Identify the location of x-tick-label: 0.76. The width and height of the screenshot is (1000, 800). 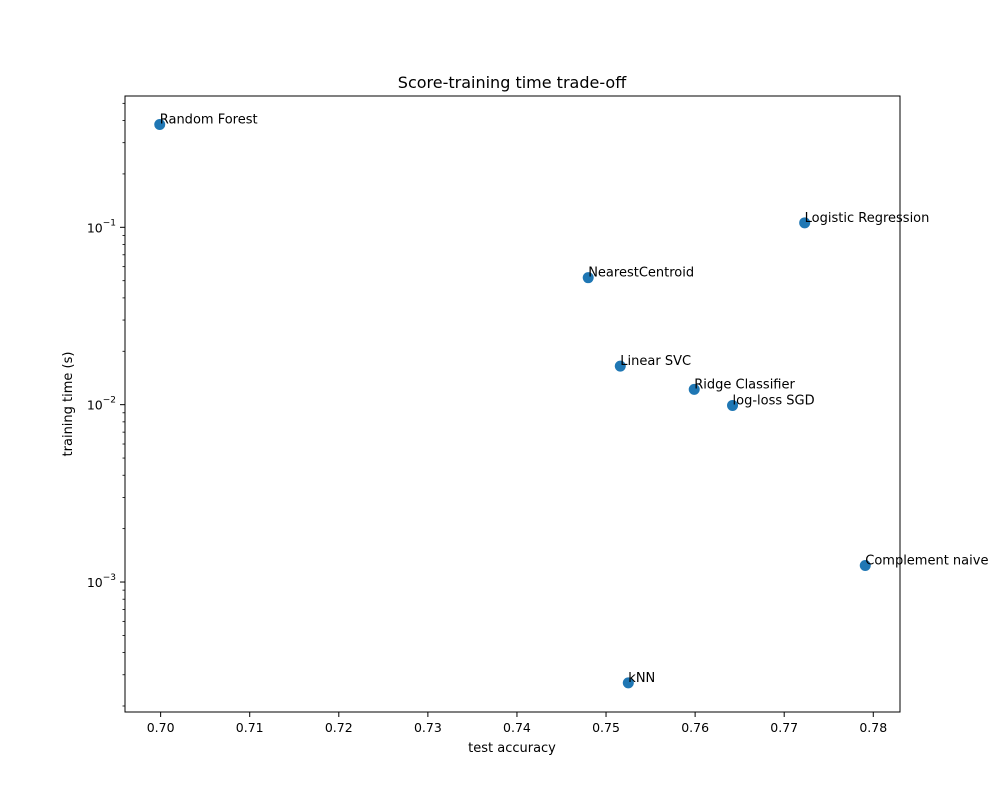
(695, 727).